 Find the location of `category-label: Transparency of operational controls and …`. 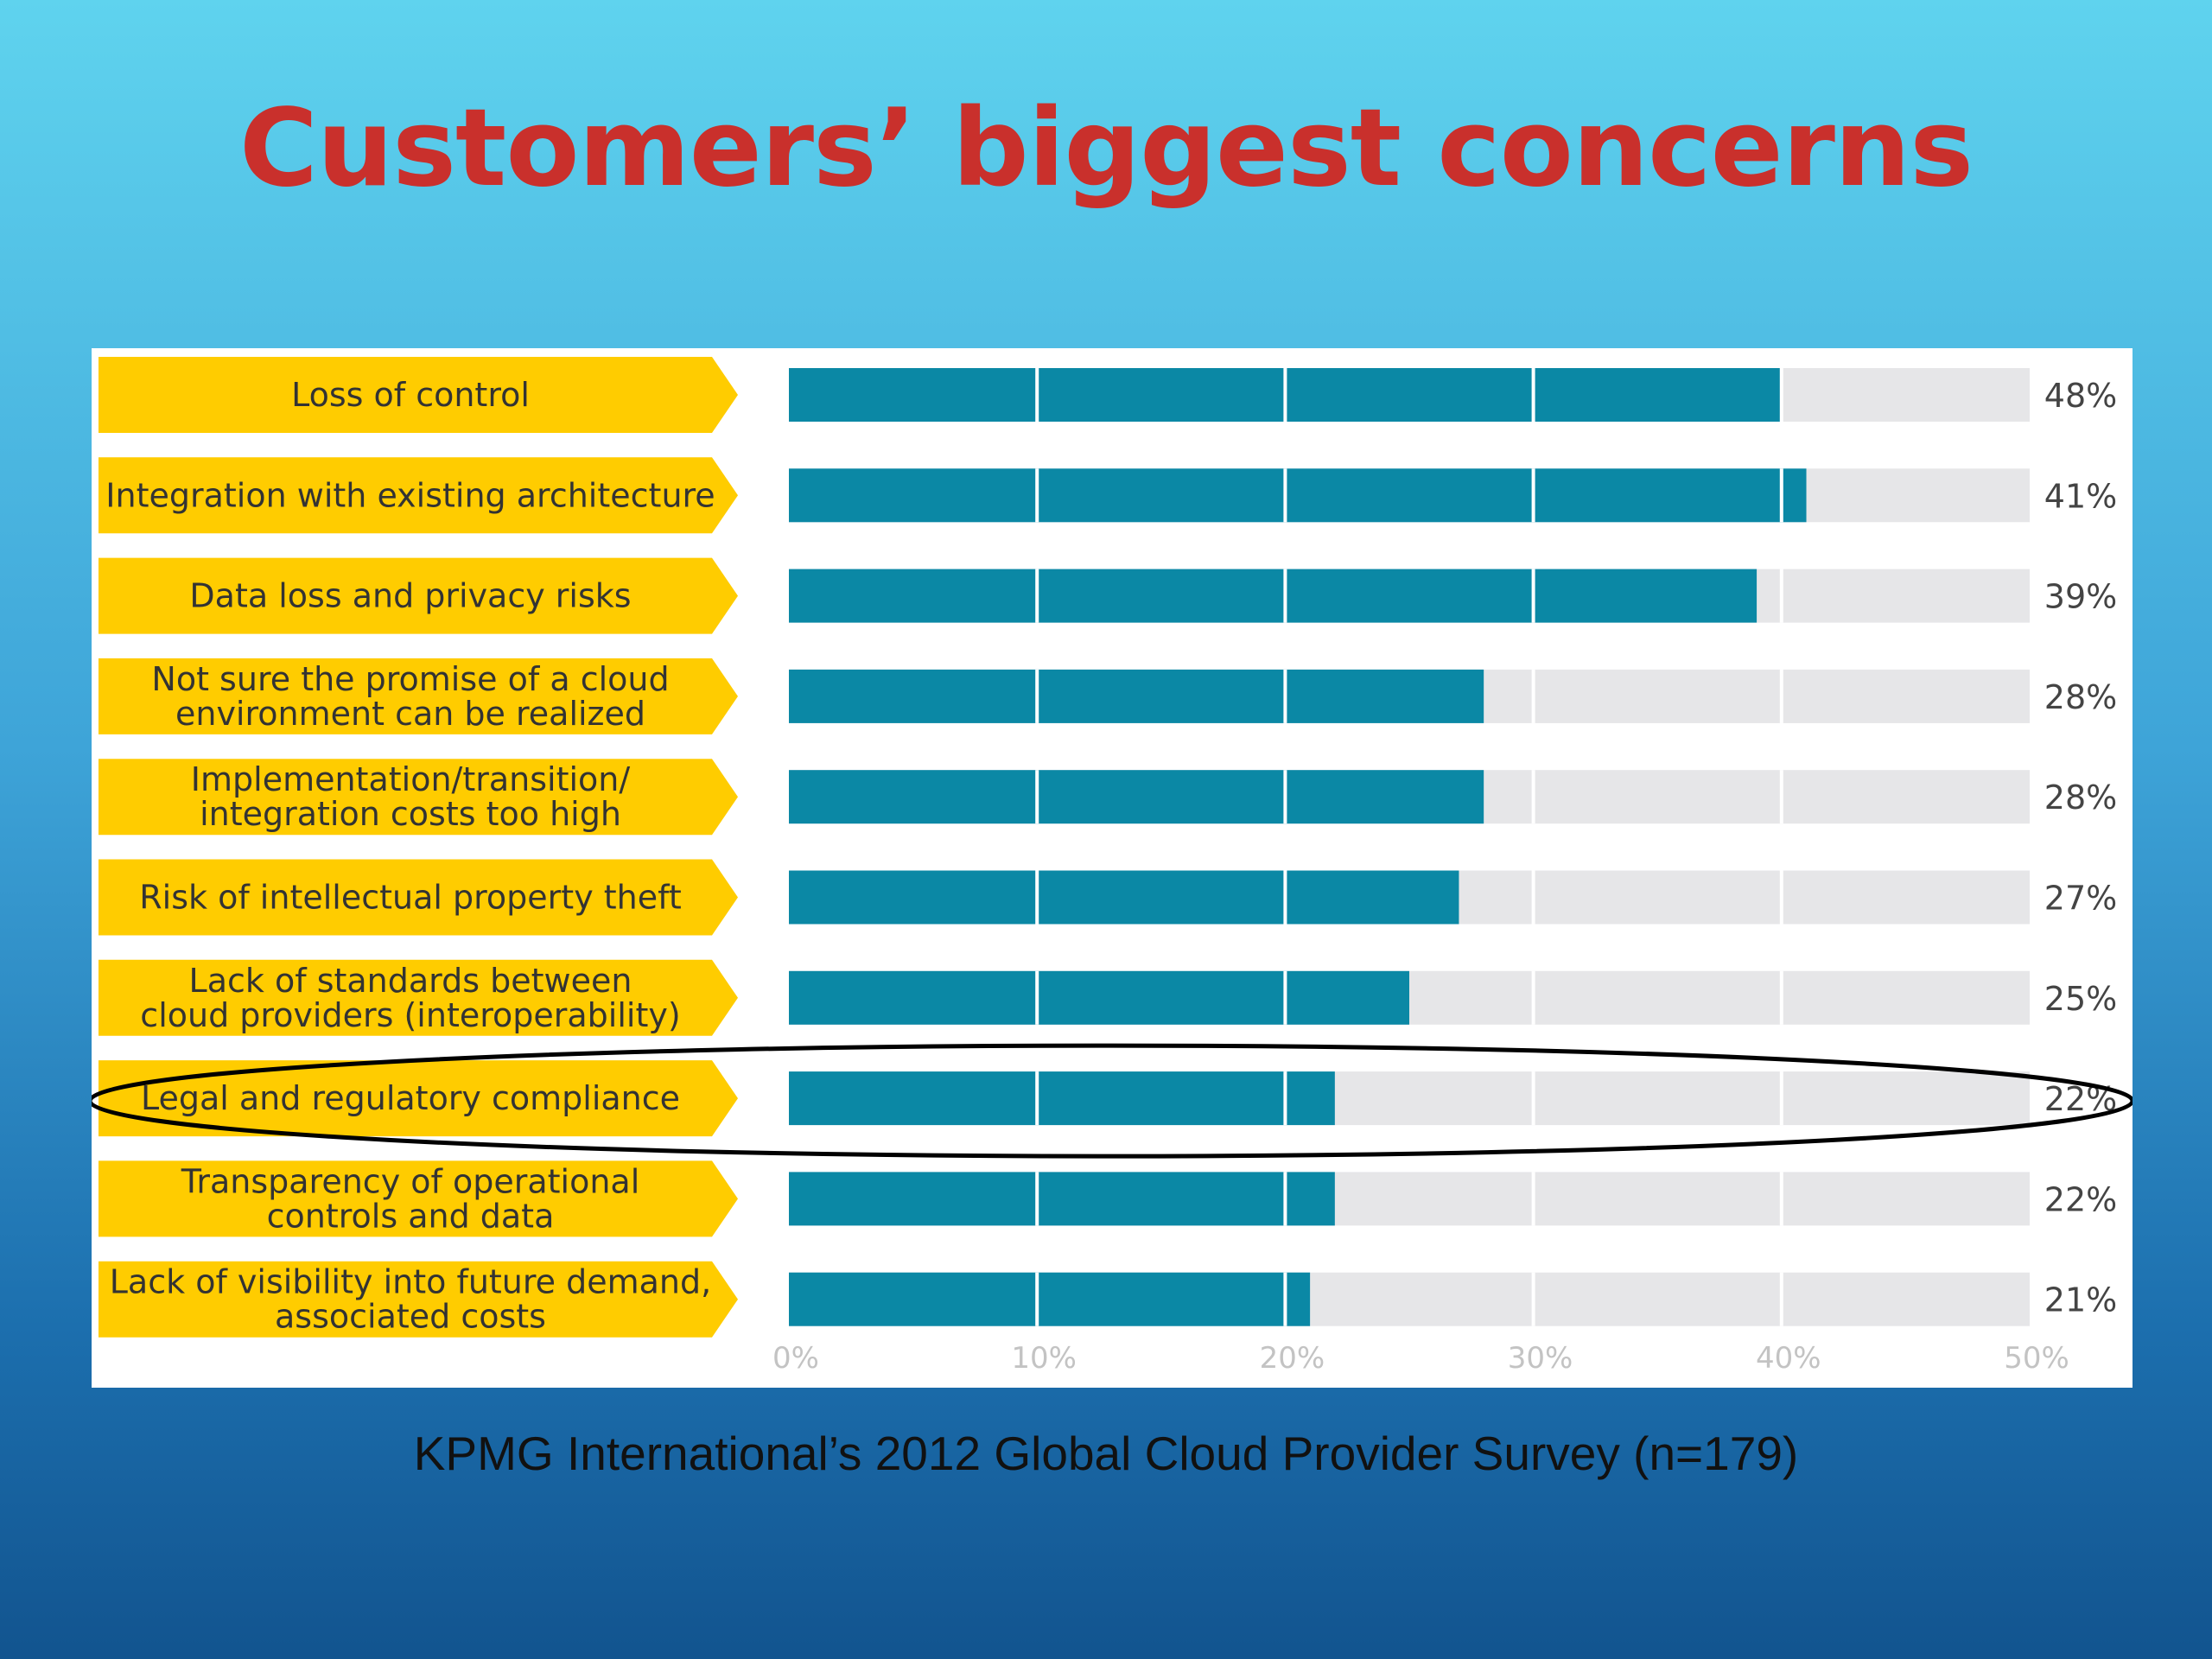

category-label: Transparency of operational controls and … is located at coordinates (410, 1198).